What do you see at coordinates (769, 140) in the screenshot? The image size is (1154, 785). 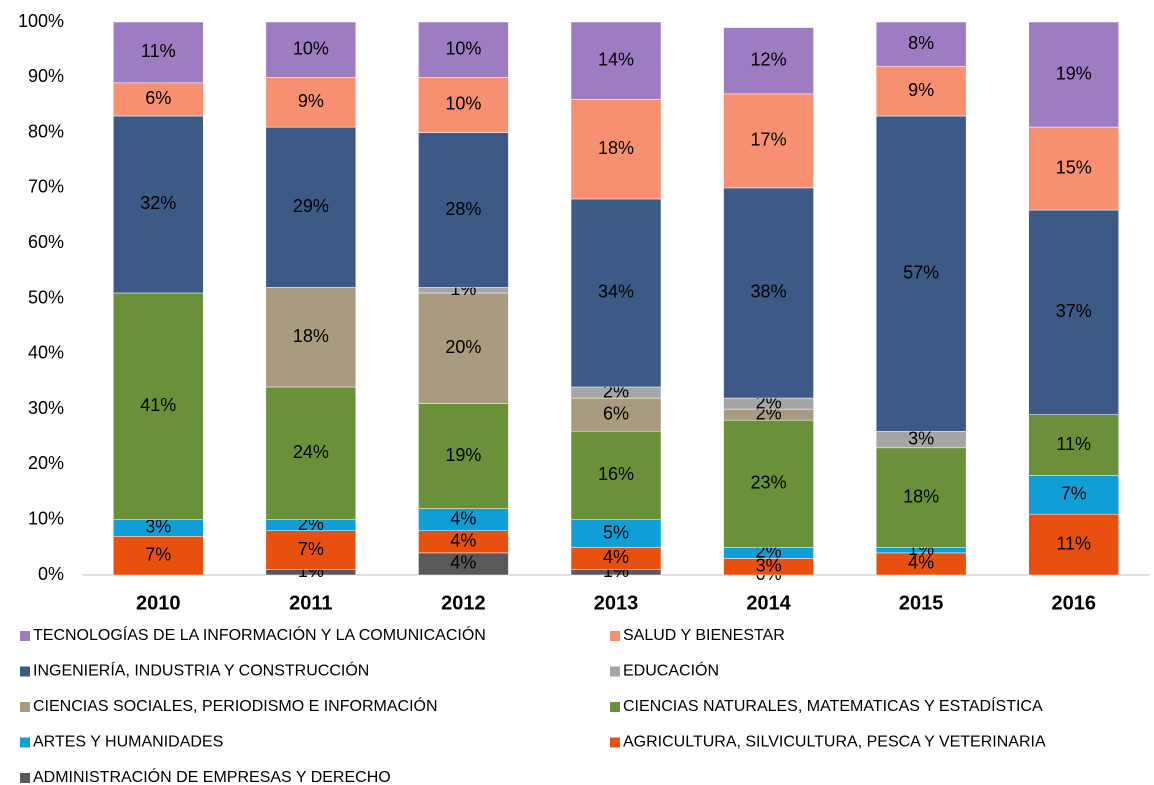 I see `data-label: 17%` at bounding box center [769, 140].